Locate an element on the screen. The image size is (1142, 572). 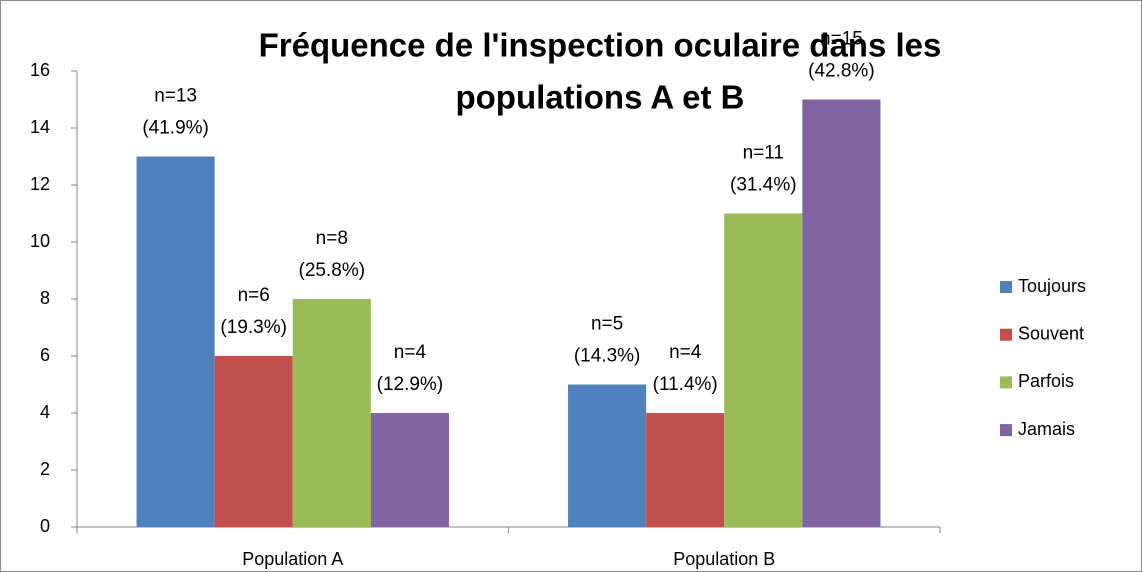
legend-label: Toujours is located at coordinates (1052, 286).